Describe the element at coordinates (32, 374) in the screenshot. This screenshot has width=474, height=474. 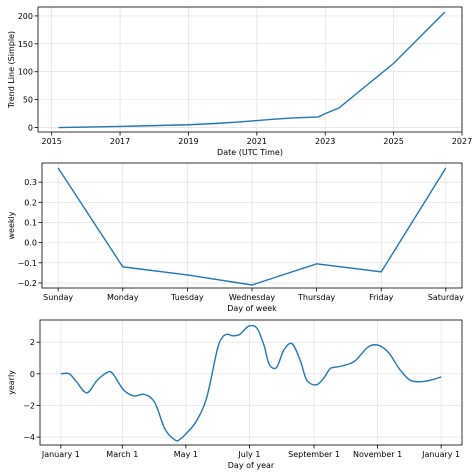
I see `yearly-y-tick-label: 0` at that location.